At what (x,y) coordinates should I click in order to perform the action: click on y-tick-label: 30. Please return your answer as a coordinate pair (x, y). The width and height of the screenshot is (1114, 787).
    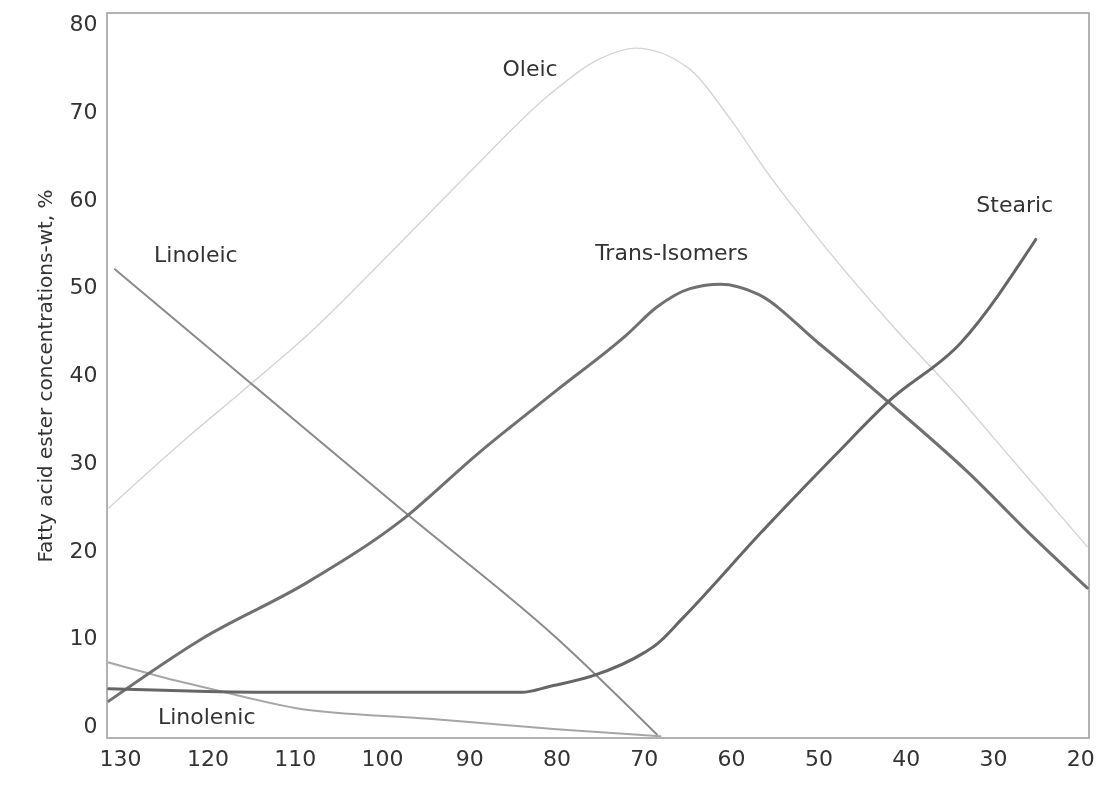
    Looking at the image, I should click on (83, 462).